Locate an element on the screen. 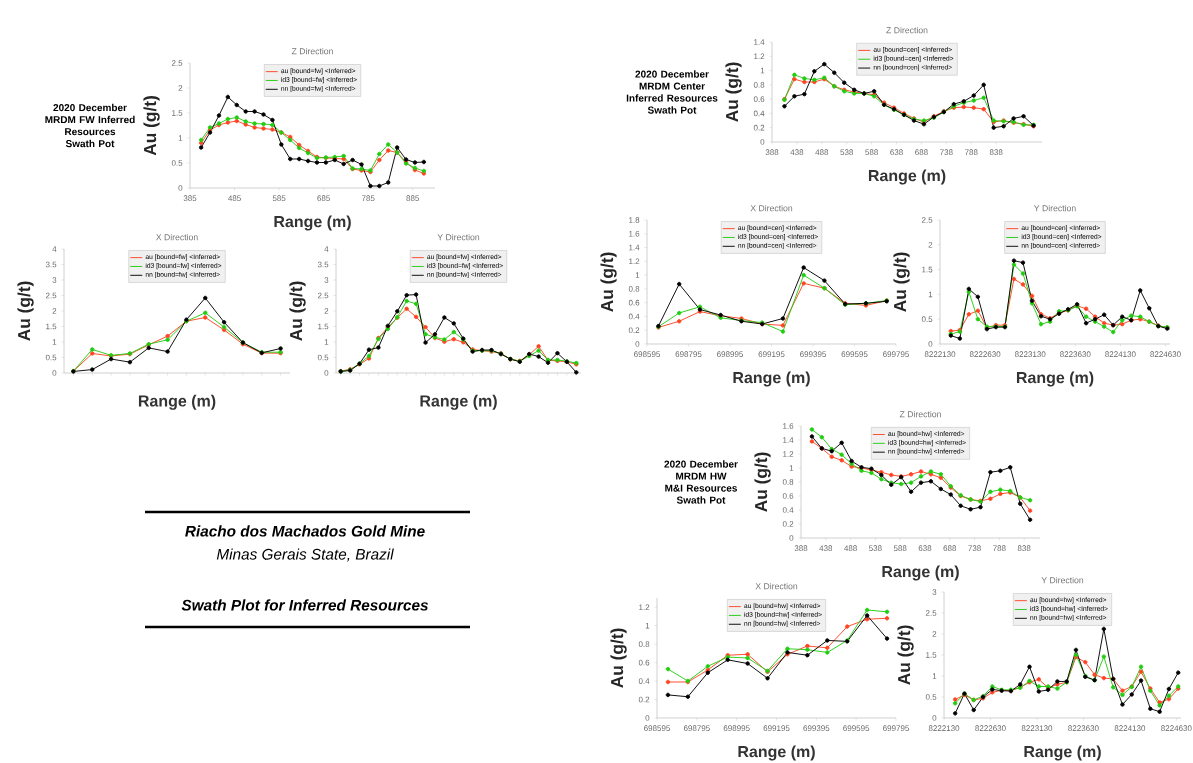 This screenshot has height=763, width=1193. x-tick-label: 698595 is located at coordinates (657, 728).